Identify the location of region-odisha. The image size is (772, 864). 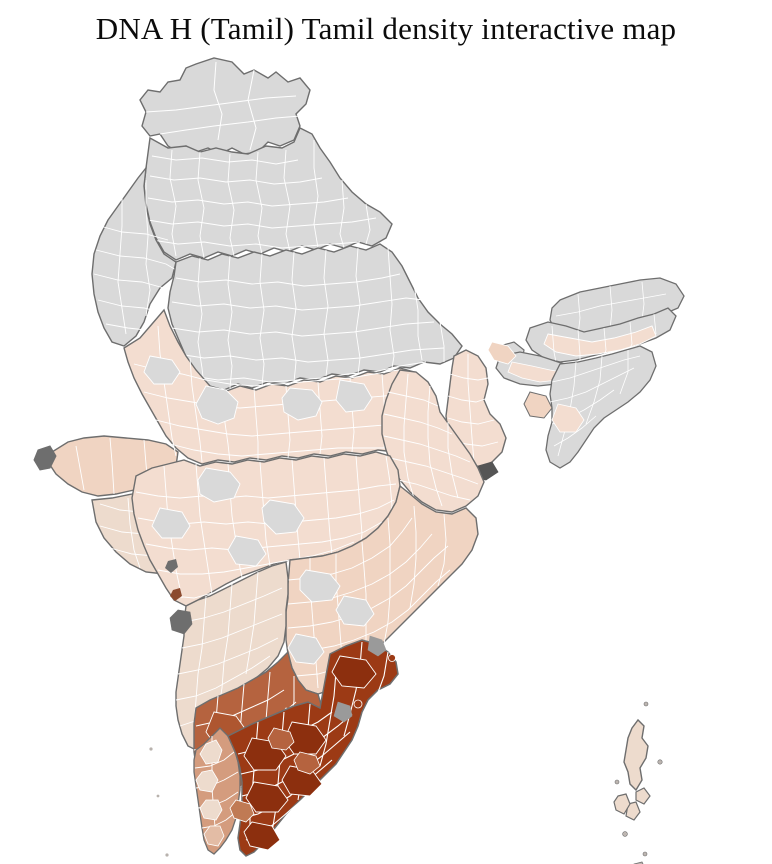
(433, 441).